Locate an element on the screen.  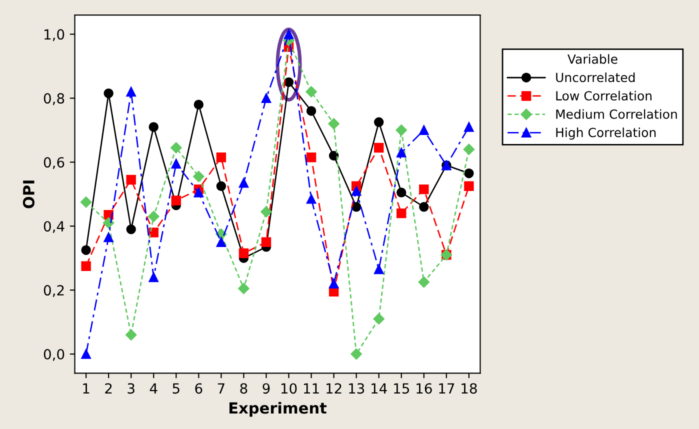
x-tick-label: 11 is located at coordinates (311, 388).